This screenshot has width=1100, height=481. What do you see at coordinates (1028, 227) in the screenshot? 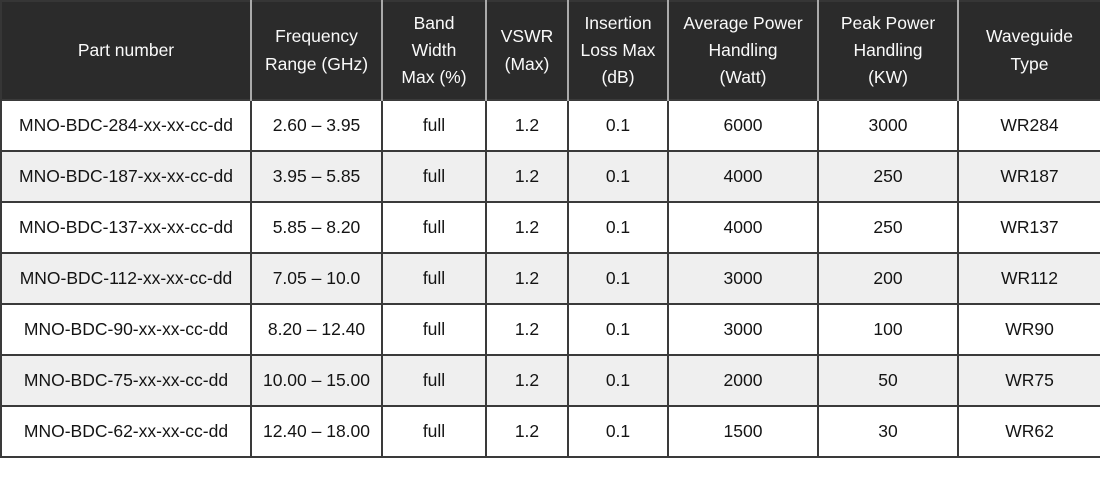
I see `cell-waveguide-type: WR137` at bounding box center [1028, 227].